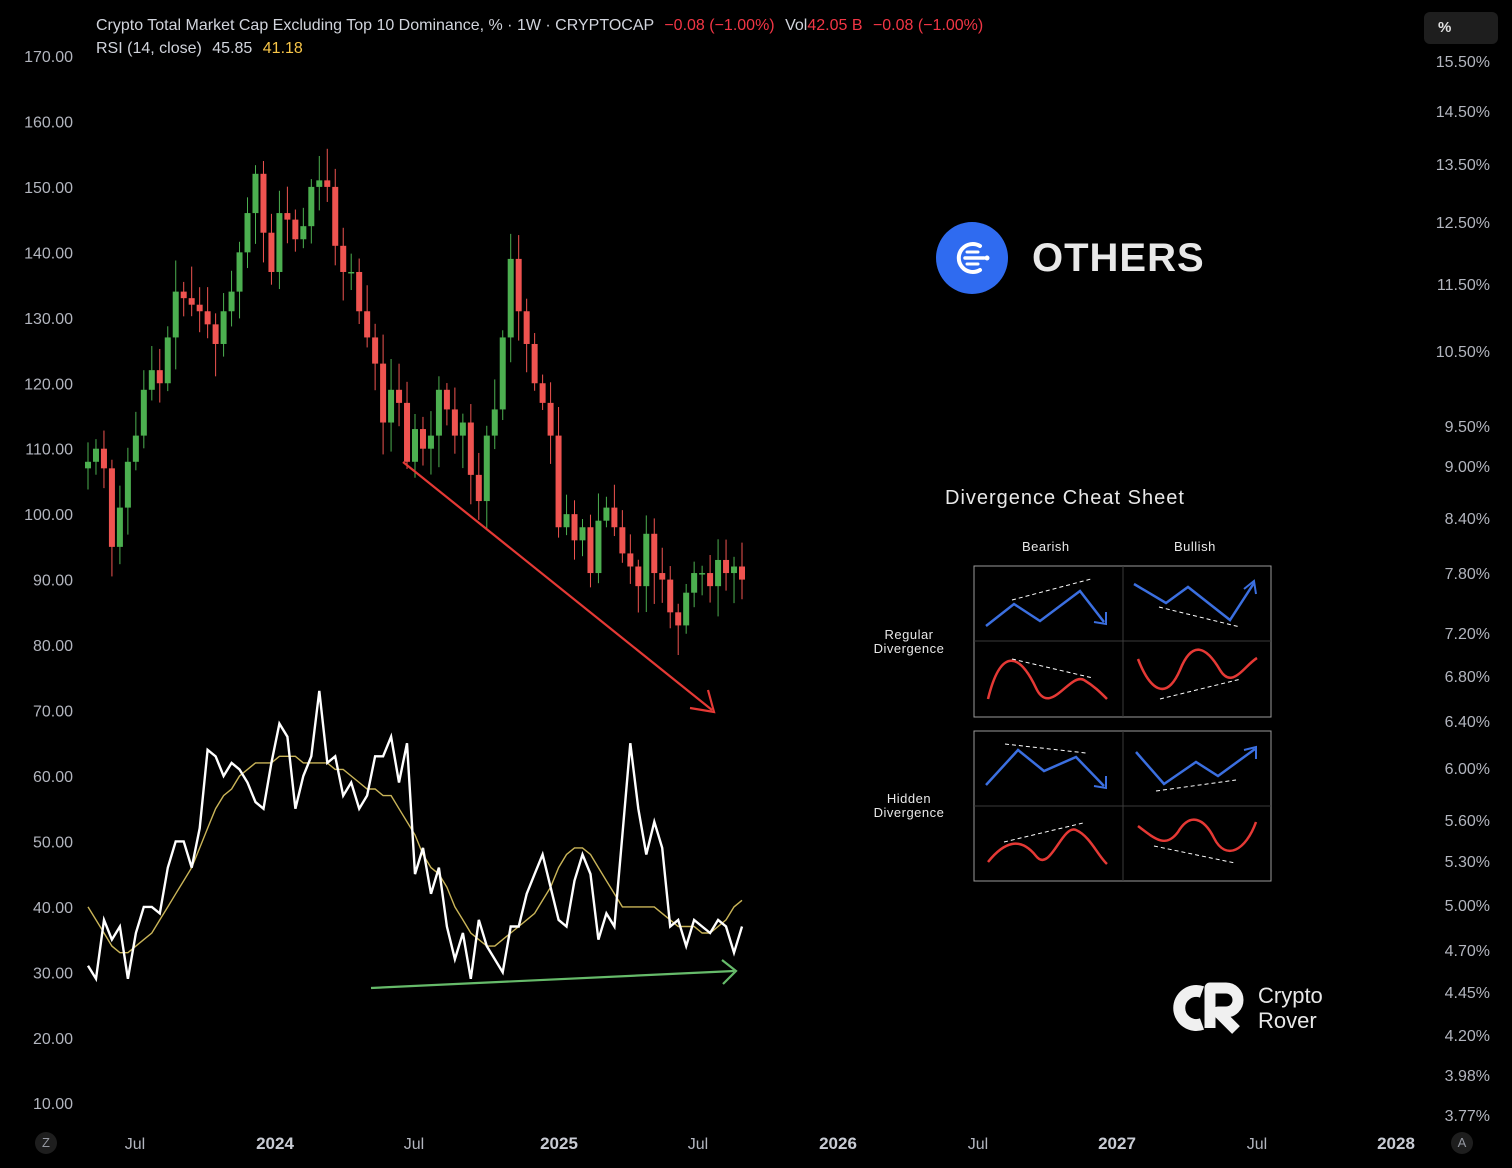 The width and height of the screenshot is (1512, 1168). Describe the element at coordinates (1467, 821) in the screenshot. I see `right-axis-tick: 5.60%` at that location.